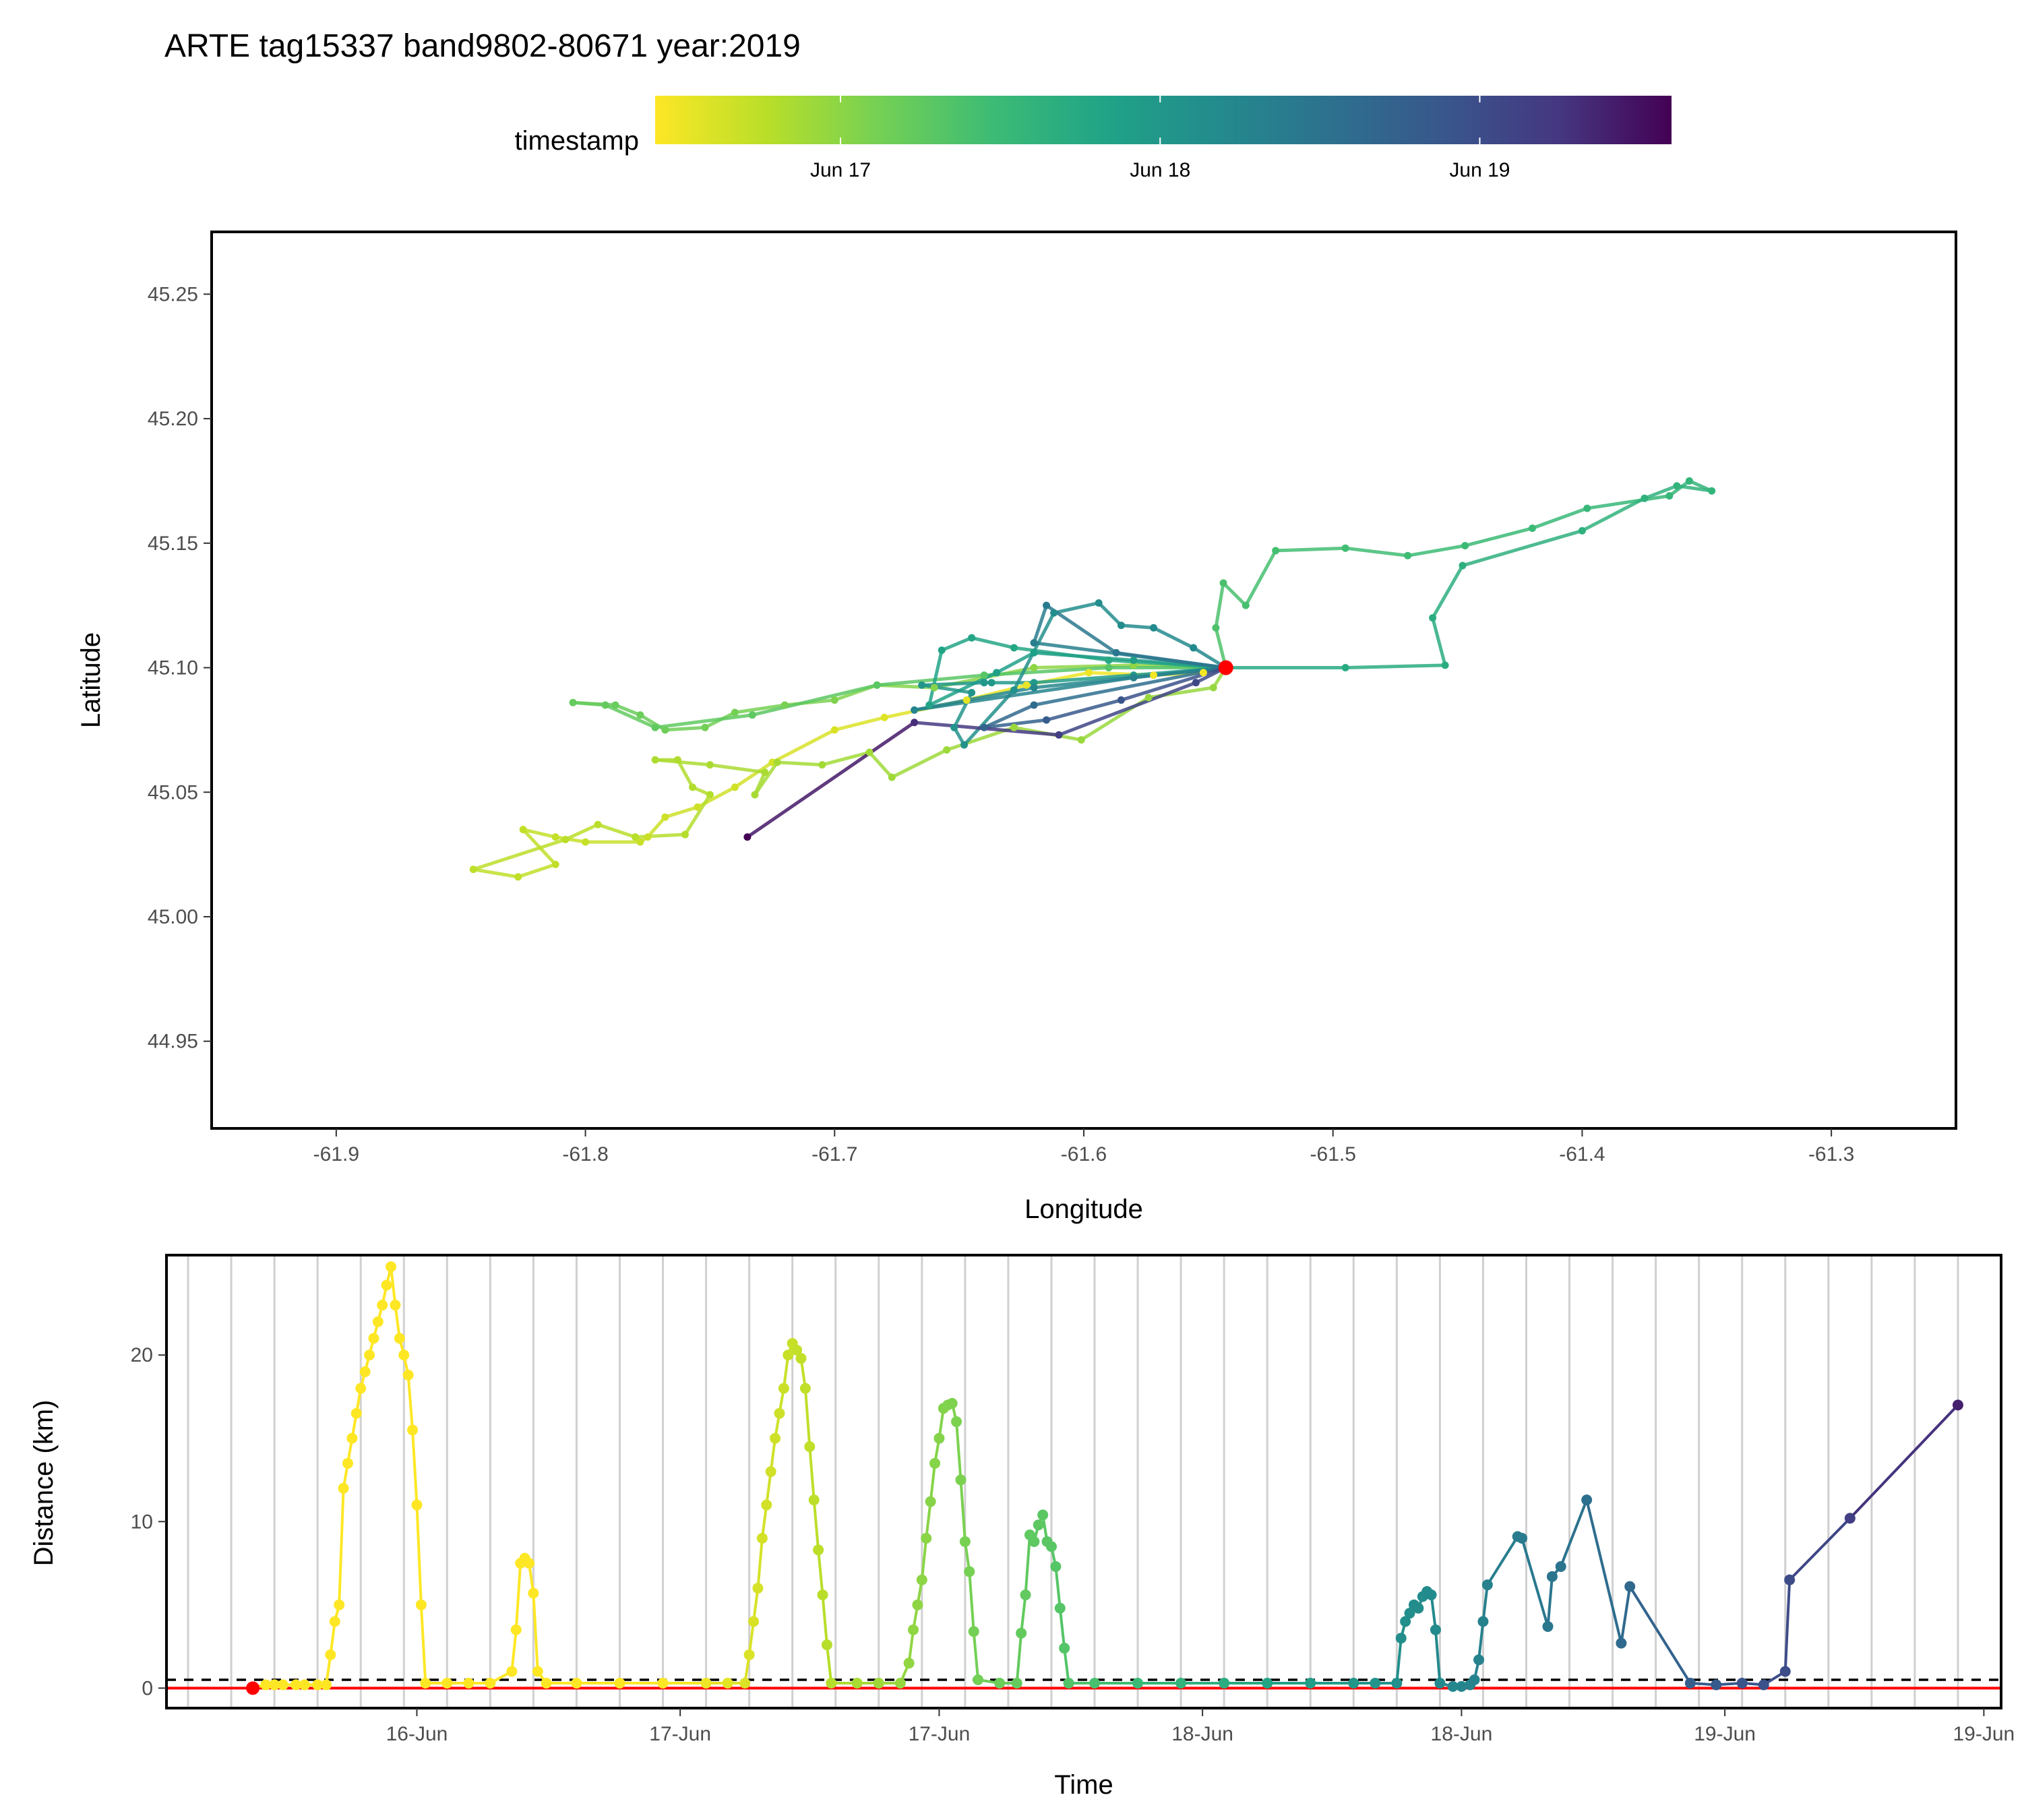 The height and width of the screenshot is (1820, 2022). I want to click on colorbar-tick-label: Jun 17, so click(840, 170).